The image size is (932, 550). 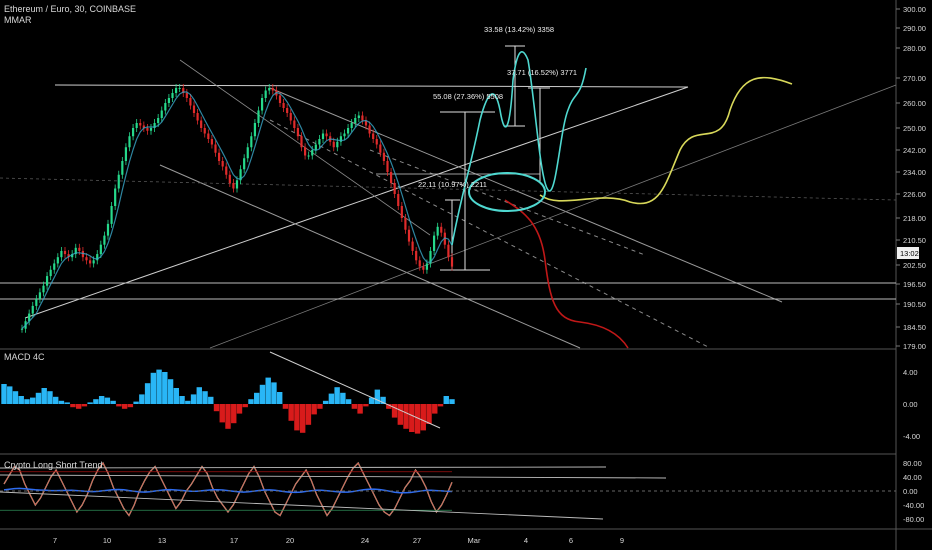 I want to click on macd-histogram, so click(x=228, y=392).